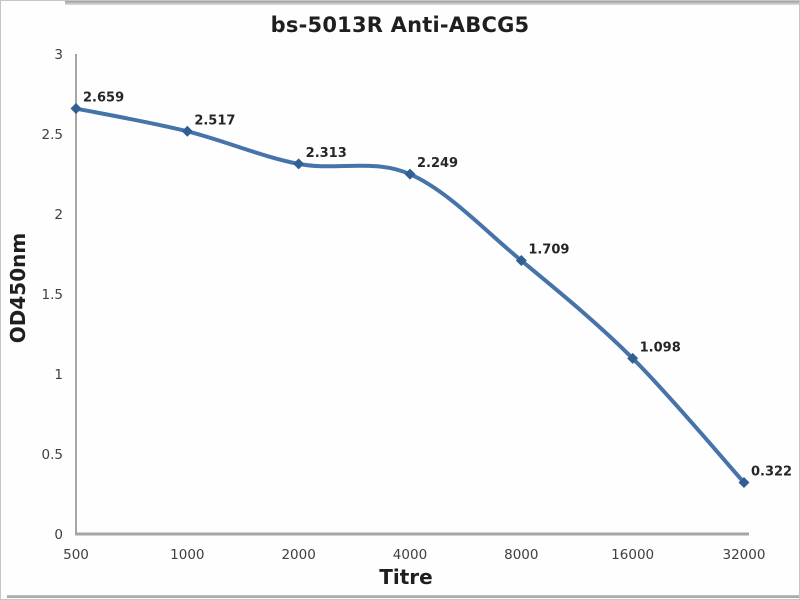 The height and width of the screenshot is (600, 800). I want to click on x-tick-label: 8000, so click(521, 555).